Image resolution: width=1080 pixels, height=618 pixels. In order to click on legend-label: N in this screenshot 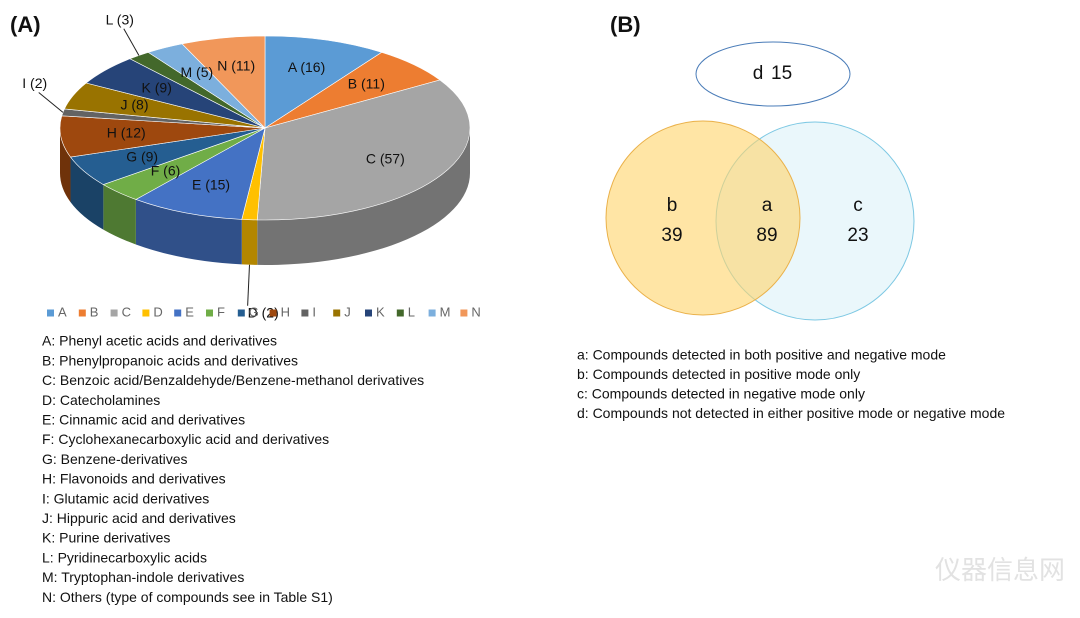, I will do `click(475, 311)`.